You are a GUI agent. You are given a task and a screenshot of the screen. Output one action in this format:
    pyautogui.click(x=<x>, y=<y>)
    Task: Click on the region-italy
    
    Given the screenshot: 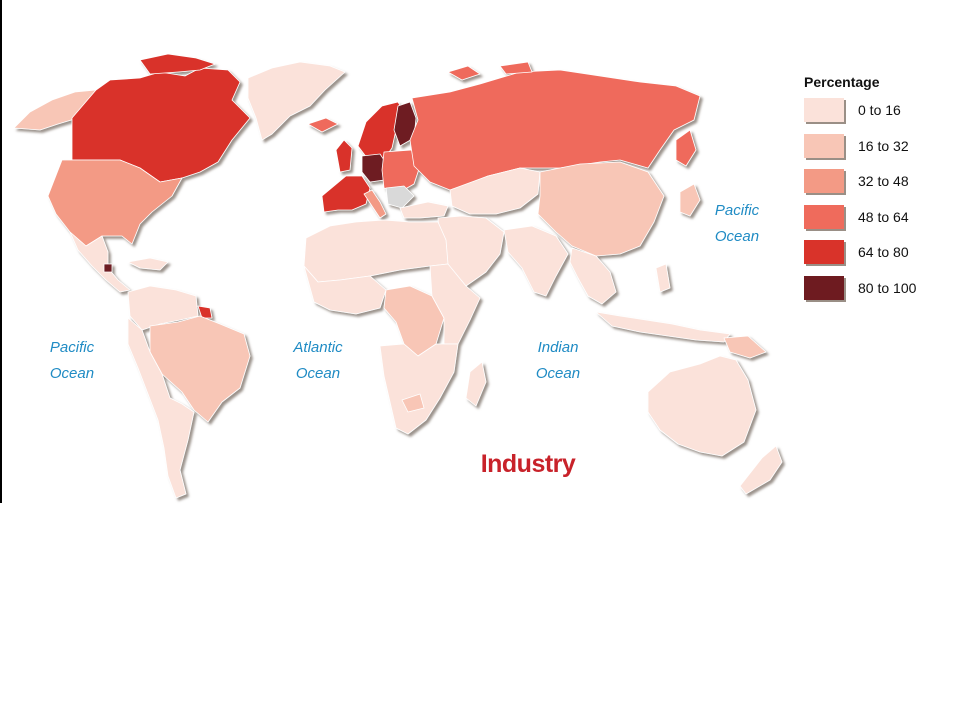 What is the action you would take?
    pyautogui.click(x=375, y=204)
    